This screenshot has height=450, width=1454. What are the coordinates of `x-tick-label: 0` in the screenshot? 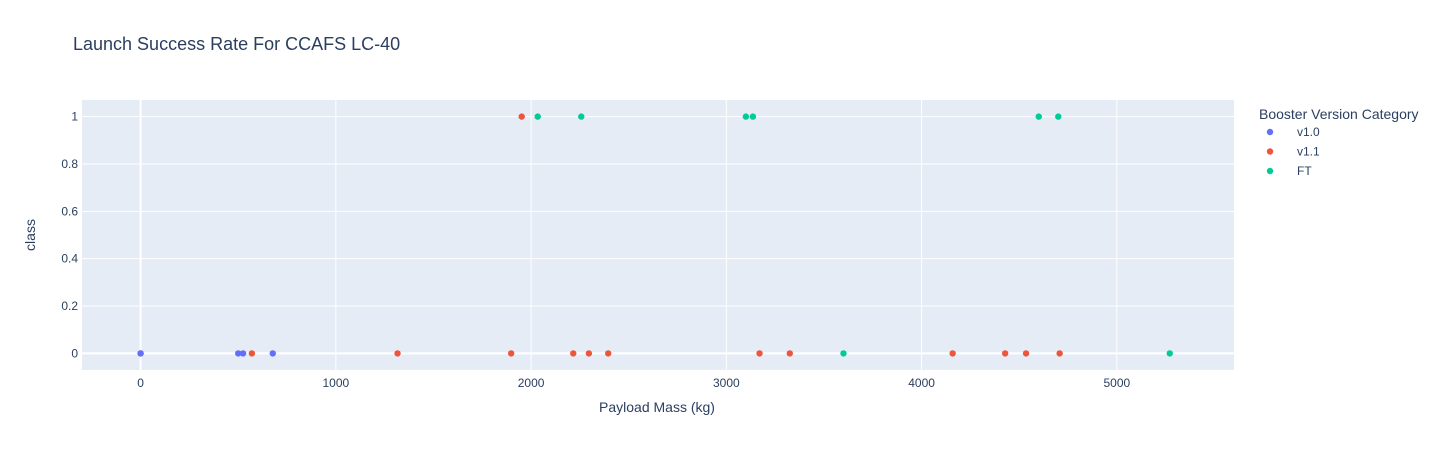 It's located at (140, 383).